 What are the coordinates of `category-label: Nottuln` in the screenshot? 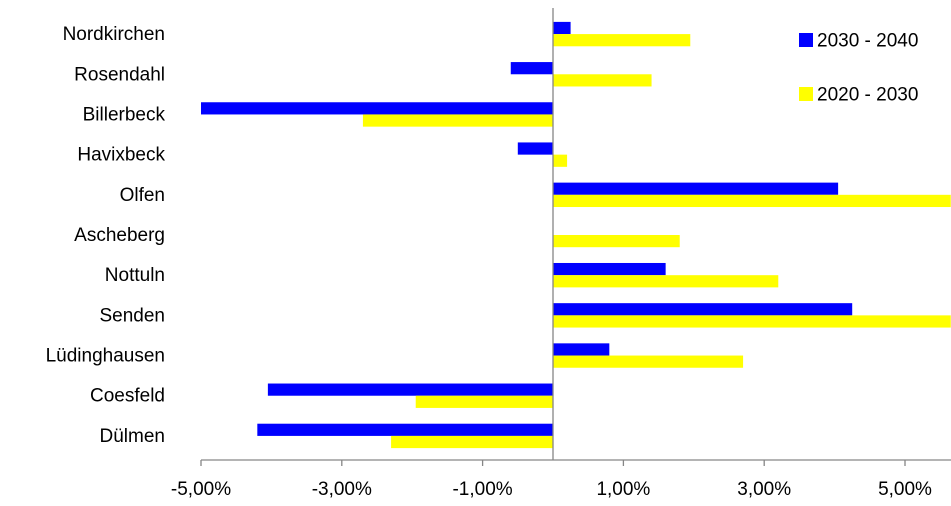 It's located at (135, 275).